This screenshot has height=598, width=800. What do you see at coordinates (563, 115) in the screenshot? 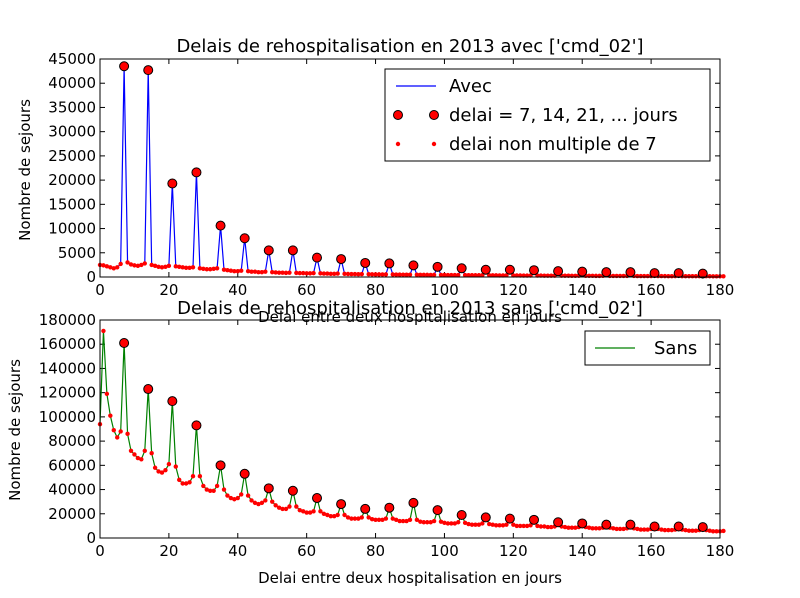
I see `legend-multiple7-label: delai = 7, 14, 21, ... jours` at bounding box center [563, 115].